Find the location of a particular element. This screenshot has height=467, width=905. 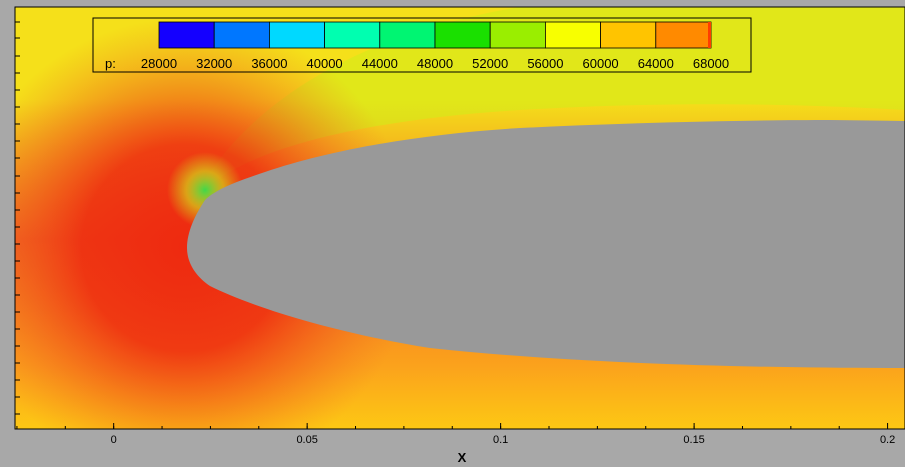

legend-level-label: 40000 is located at coordinates (325, 63).